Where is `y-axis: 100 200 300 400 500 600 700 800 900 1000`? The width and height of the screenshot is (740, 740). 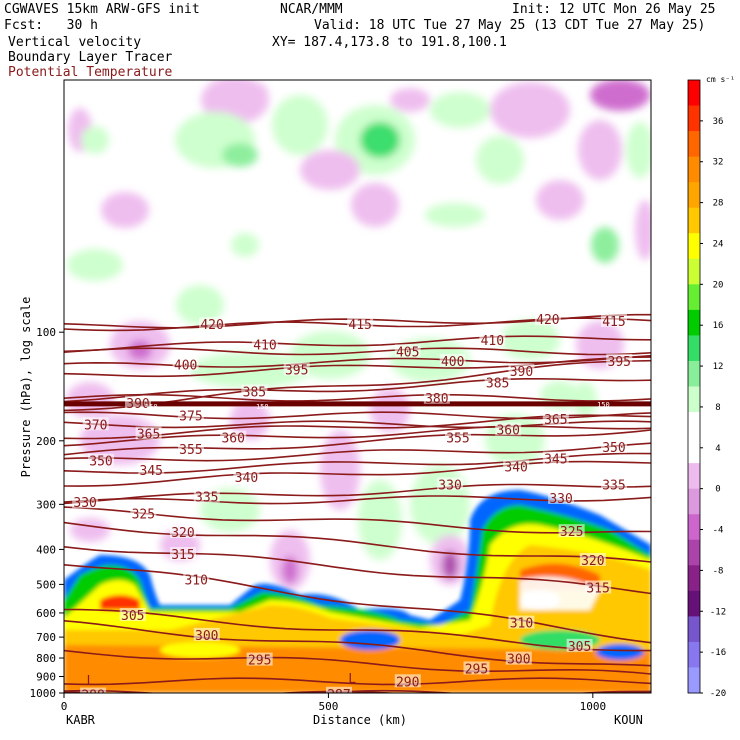
y-axis: 100 200 300 400 500 600 700 800 900 1000 is located at coordinates (47, 513).